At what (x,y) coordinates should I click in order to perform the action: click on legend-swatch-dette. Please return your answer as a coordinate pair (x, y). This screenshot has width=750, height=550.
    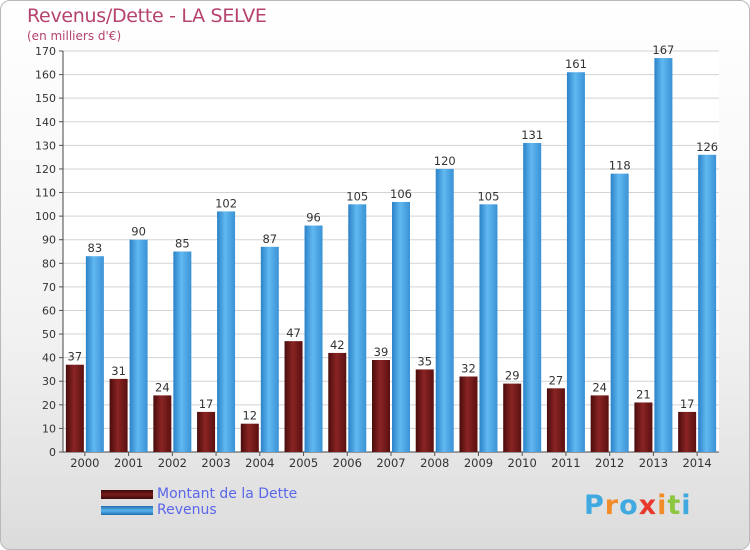
    Looking at the image, I should click on (127, 494).